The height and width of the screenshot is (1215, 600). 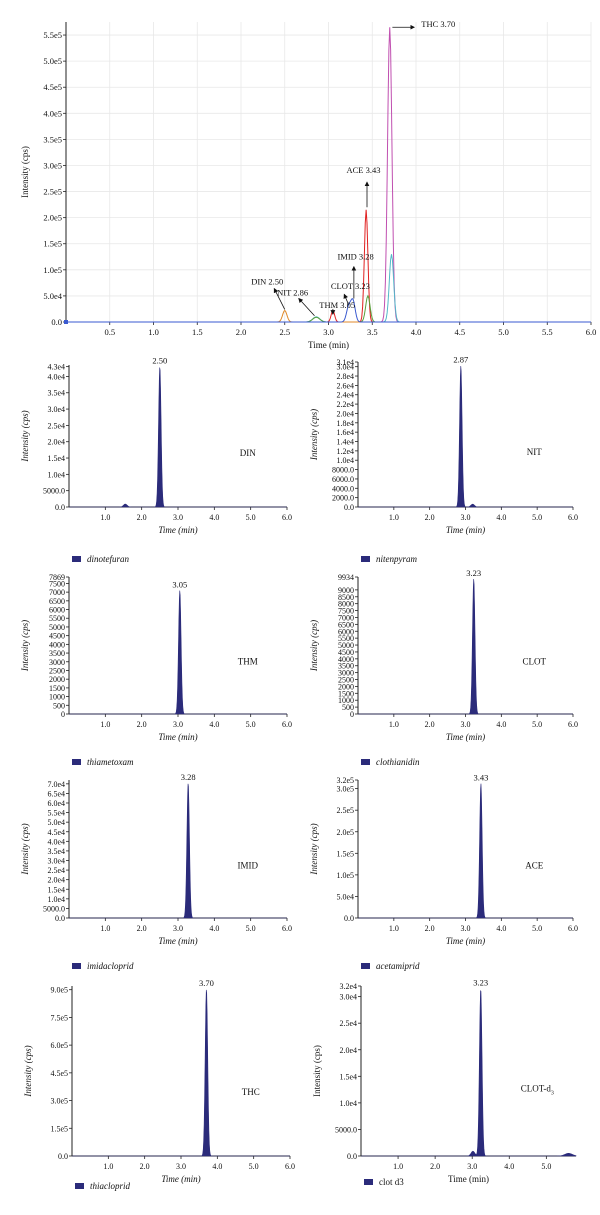 What do you see at coordinates (110, 966) in the screenshot?
I see `legend-label: imidacloprid` at bounding box center [110, 966].